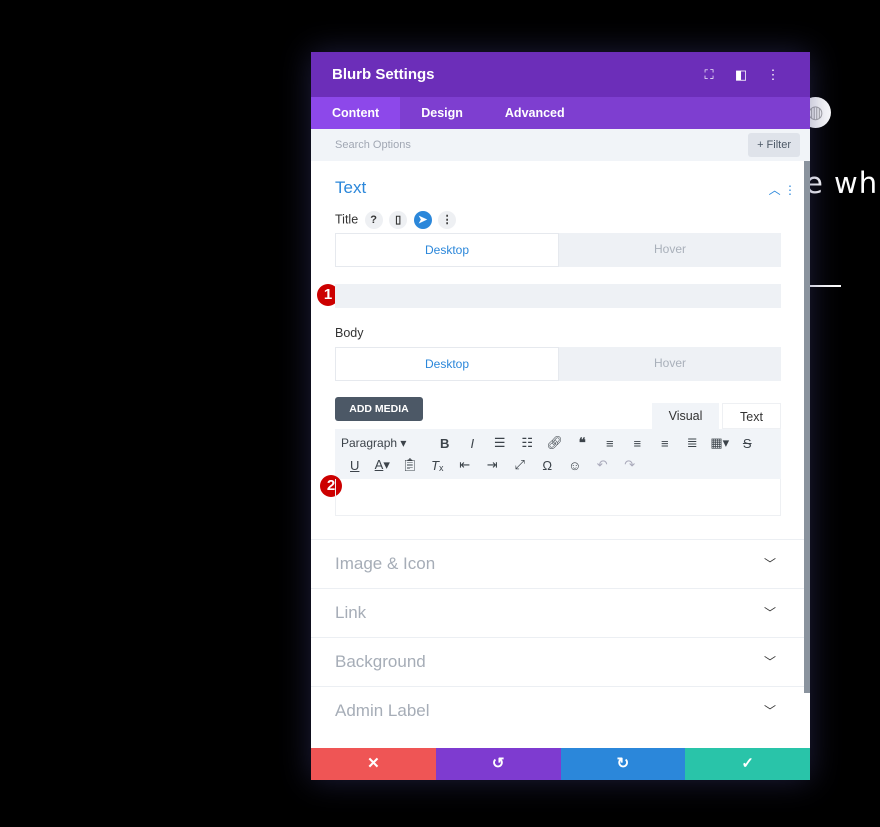 The image size is (880, 827). What do you see at coordinates (492, 464) in the screenshot?
I see `indent-icon: ⇥` at bounding box center [492, 464].